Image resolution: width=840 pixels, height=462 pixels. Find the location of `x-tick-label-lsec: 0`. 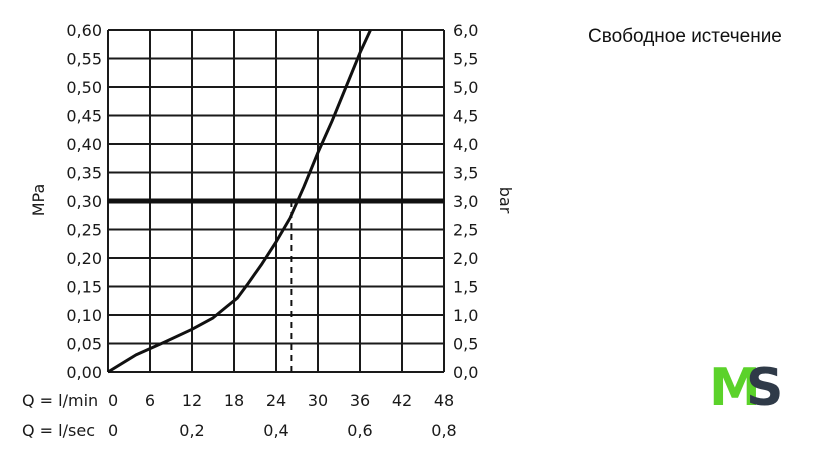

x-tick-label-lsec: 0 is located at coordinates (113, 430).